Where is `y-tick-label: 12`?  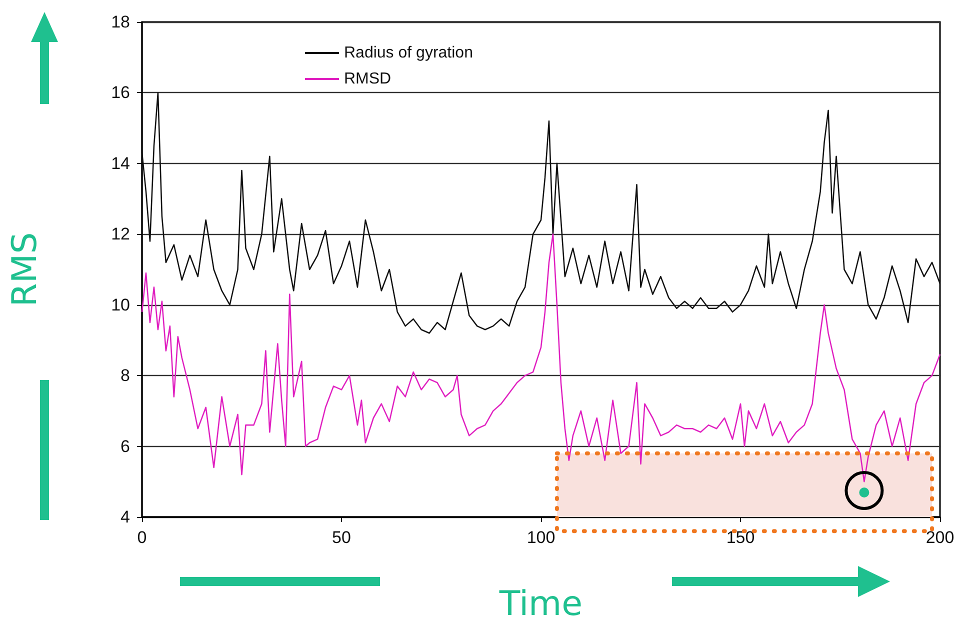
y-tick-label: 12 is located at coordinates (120, 234).